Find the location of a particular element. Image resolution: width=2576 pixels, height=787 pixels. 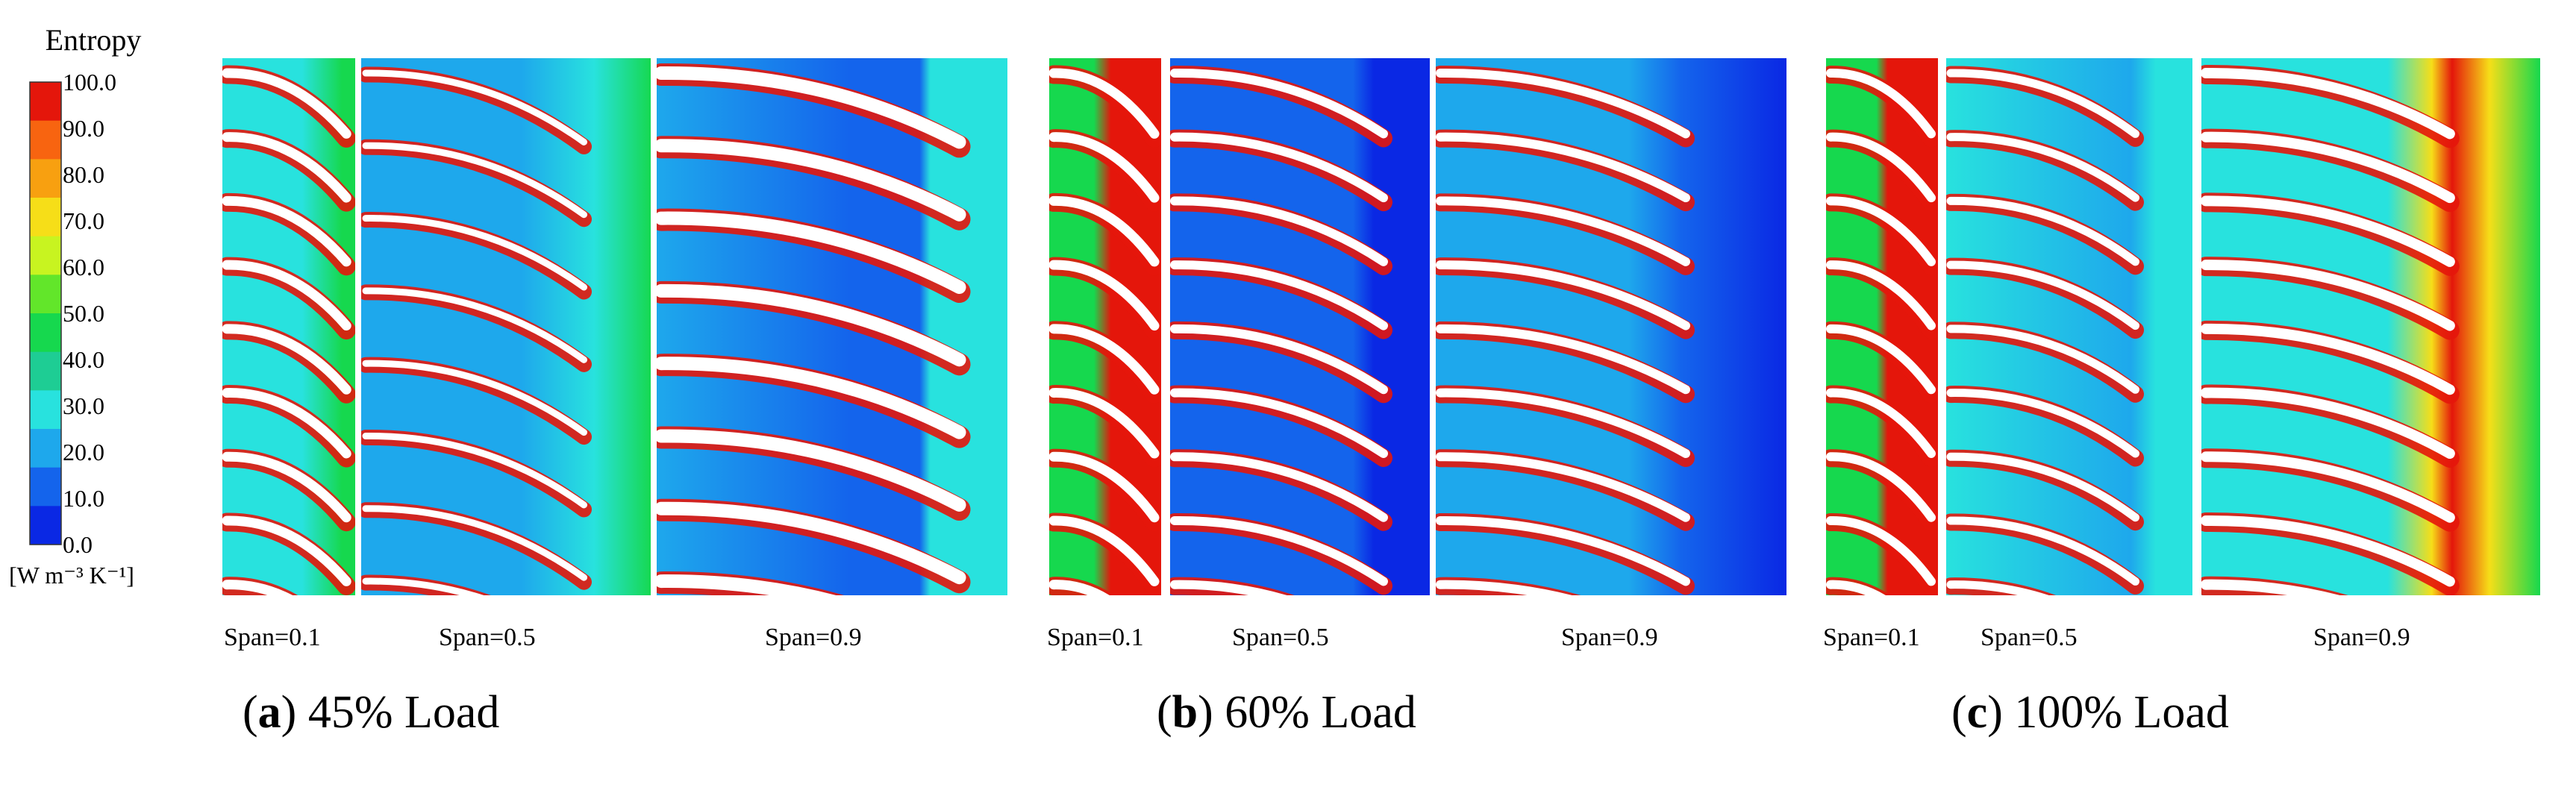

colorbar-tick-label: 60.0 is located at coordinates (83, 267).